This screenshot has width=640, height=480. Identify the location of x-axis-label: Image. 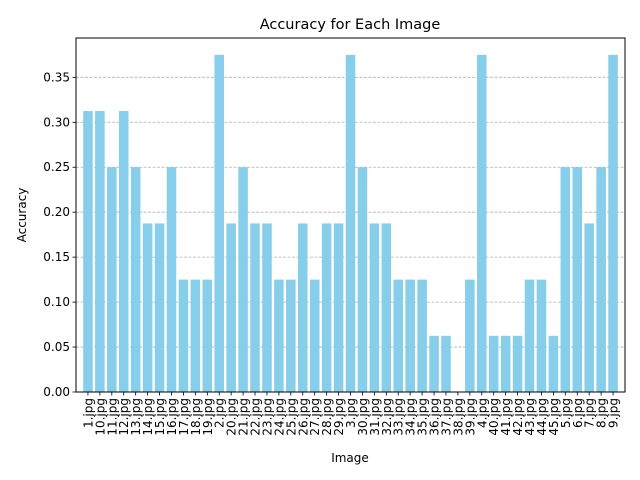
(350, 458).